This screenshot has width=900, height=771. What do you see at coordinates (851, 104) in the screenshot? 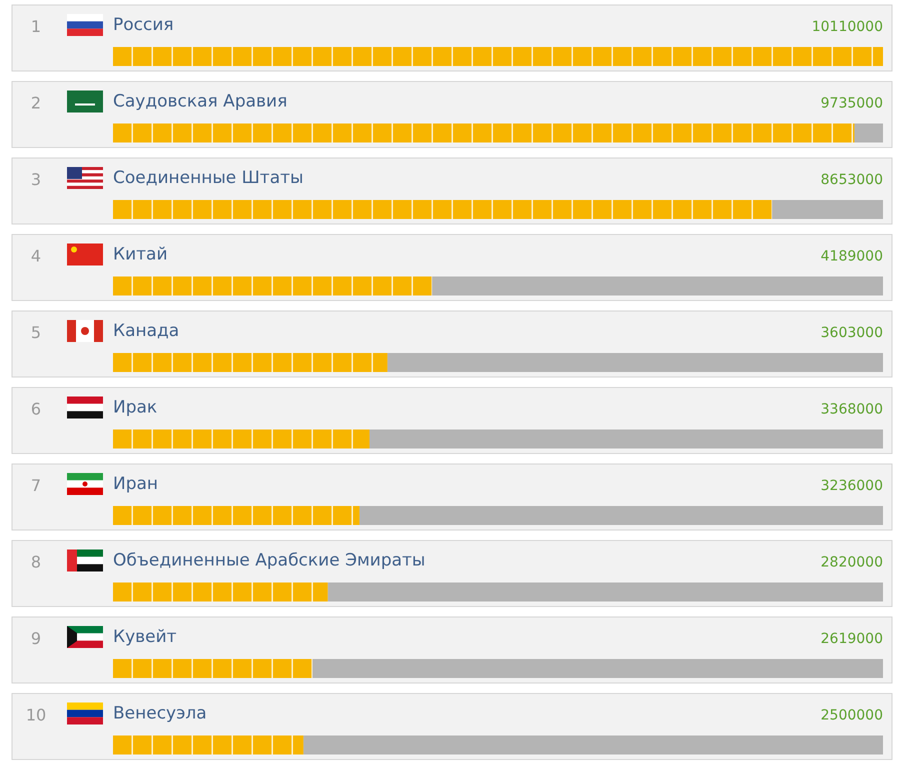
I see `data-label: 9735000` at bounding box center [851, 104].